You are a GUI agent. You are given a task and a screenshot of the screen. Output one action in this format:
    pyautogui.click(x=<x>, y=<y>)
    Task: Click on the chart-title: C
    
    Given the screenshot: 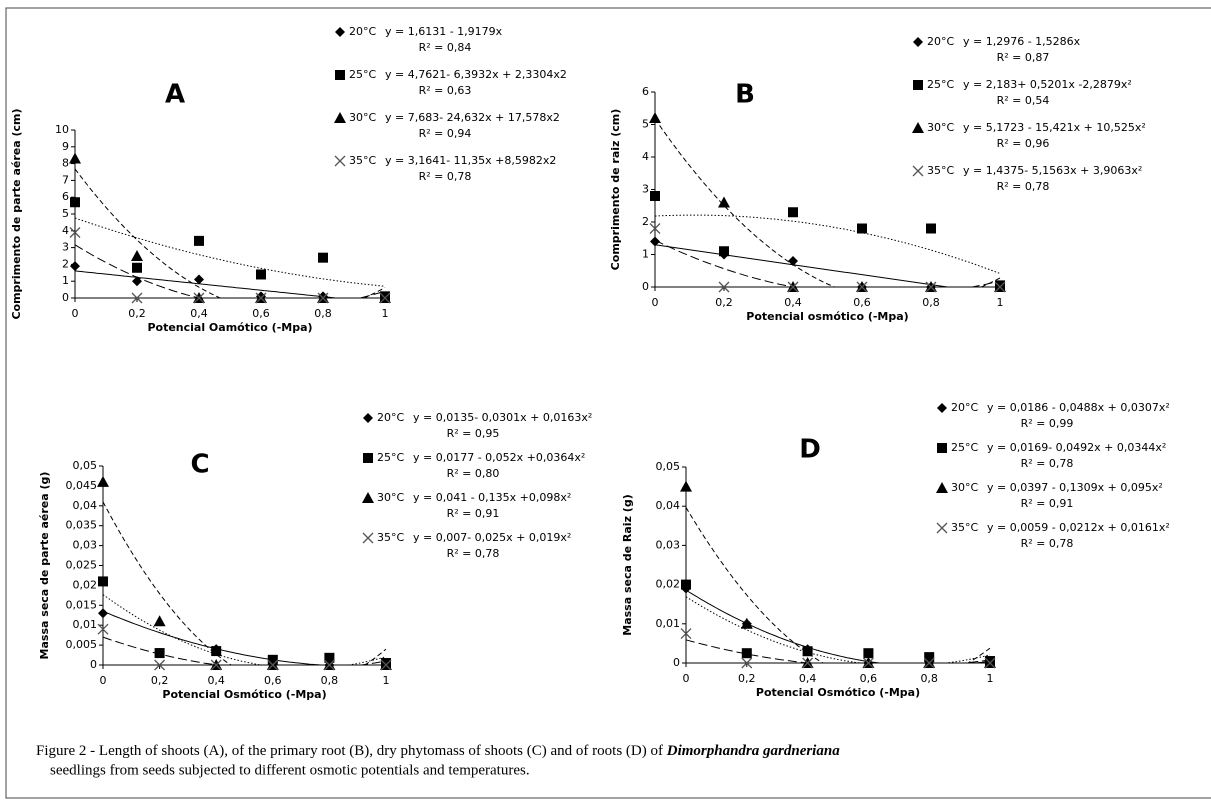 What is the action you would take?
    pyautogui.click(x=199, y=465)
    